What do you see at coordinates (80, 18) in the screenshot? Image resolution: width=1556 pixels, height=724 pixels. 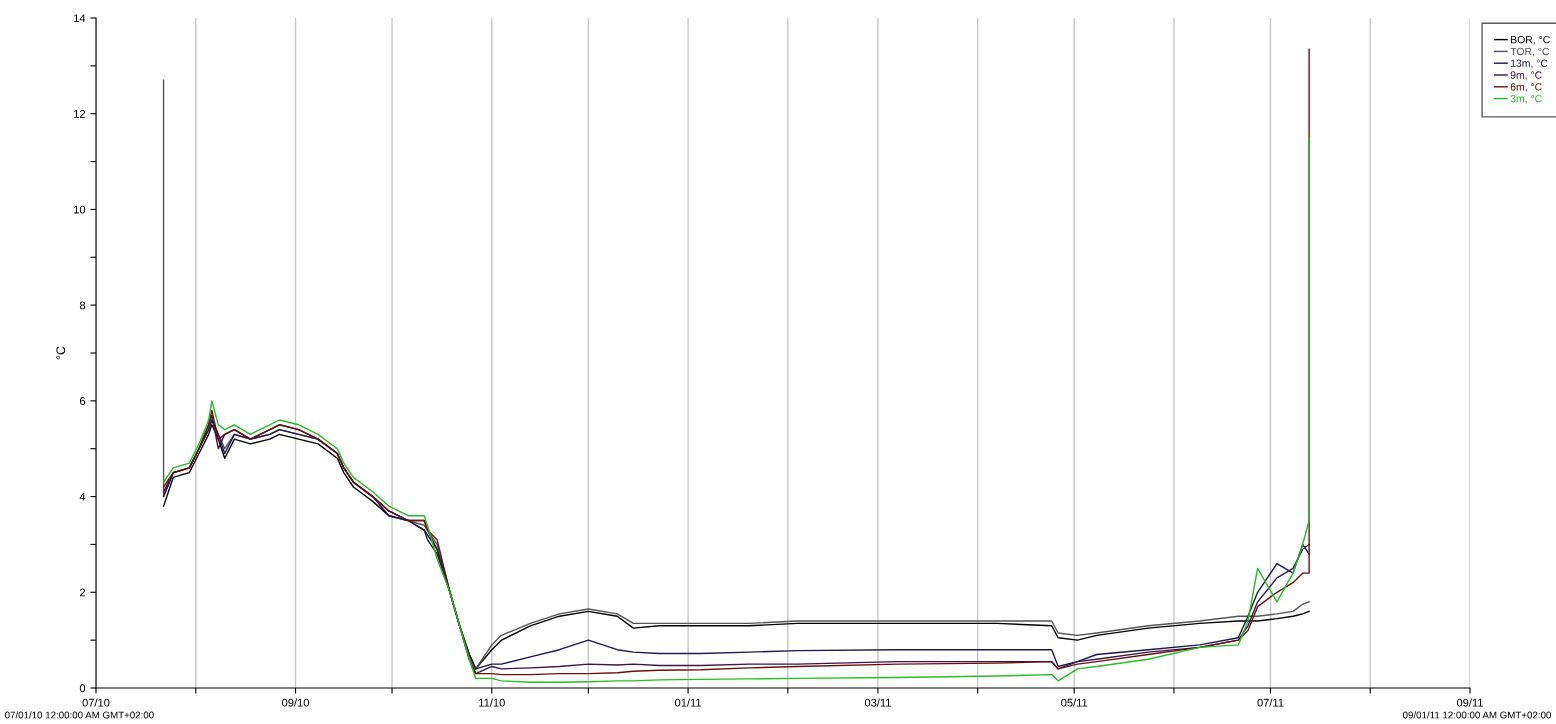 I see `y-tick-label: 14` at bounding box center [80, 18].